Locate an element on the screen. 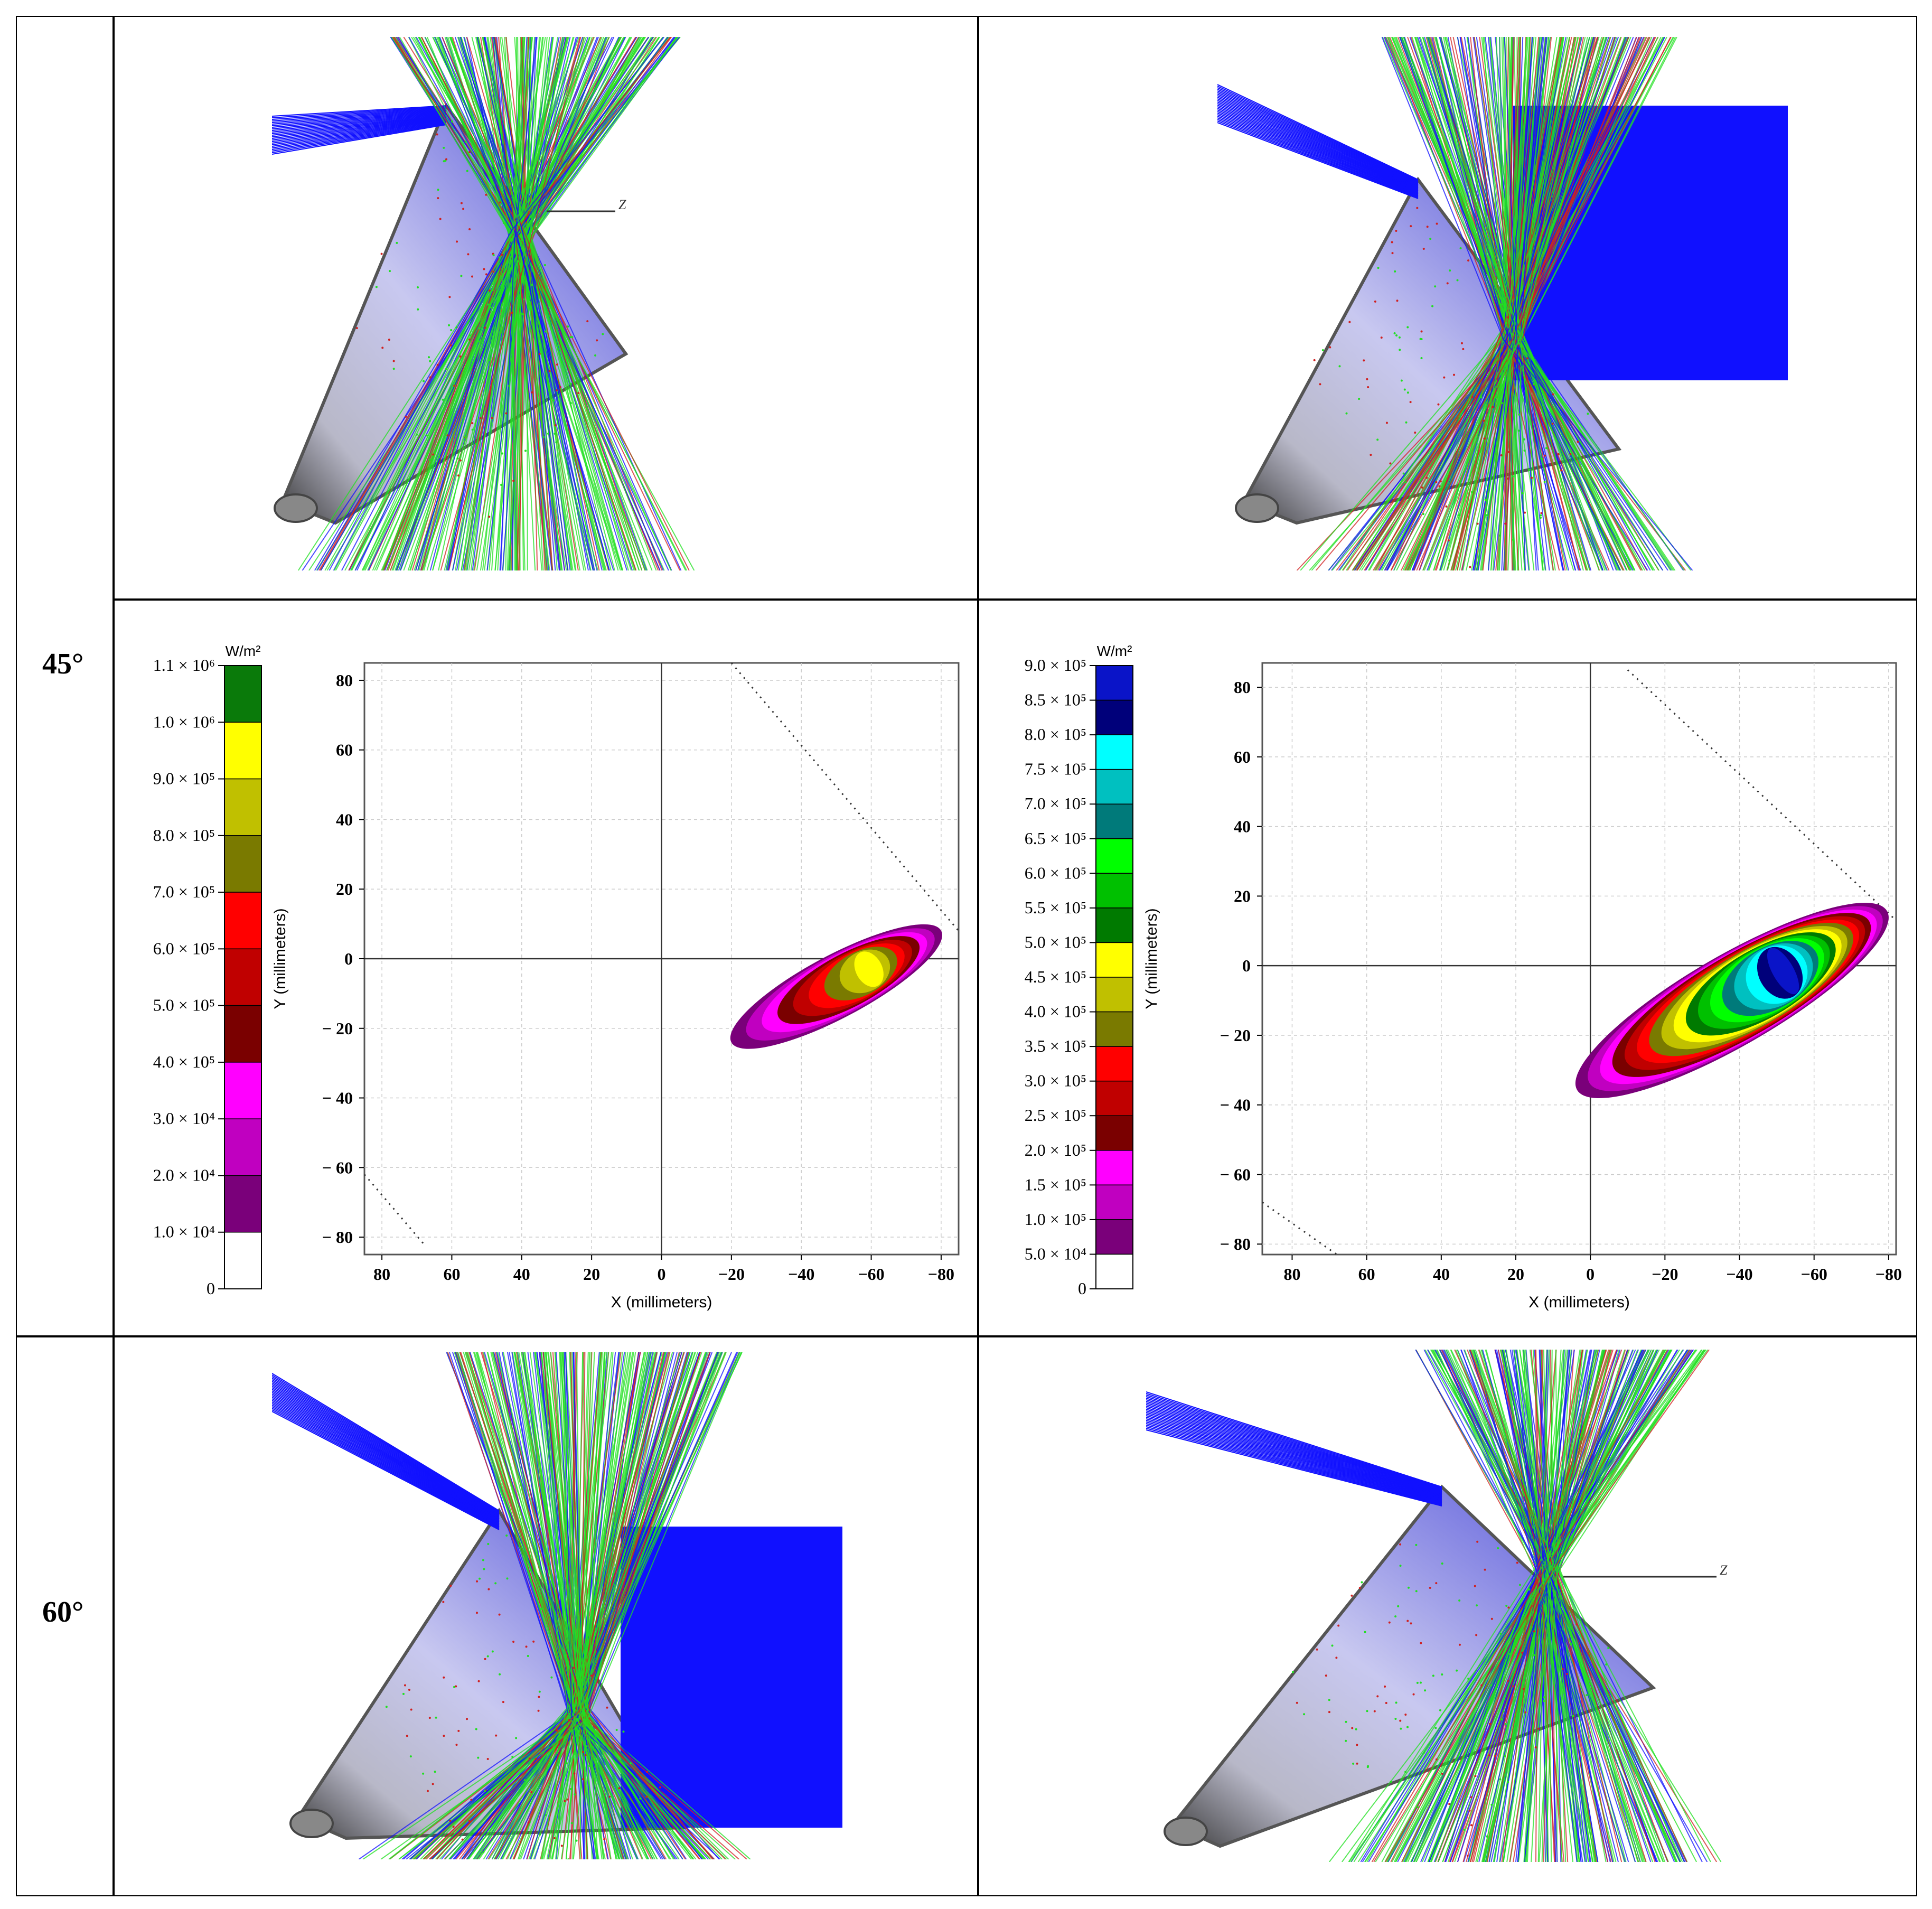  y-tick-label: 0 is located at coordinates (1246, 965).